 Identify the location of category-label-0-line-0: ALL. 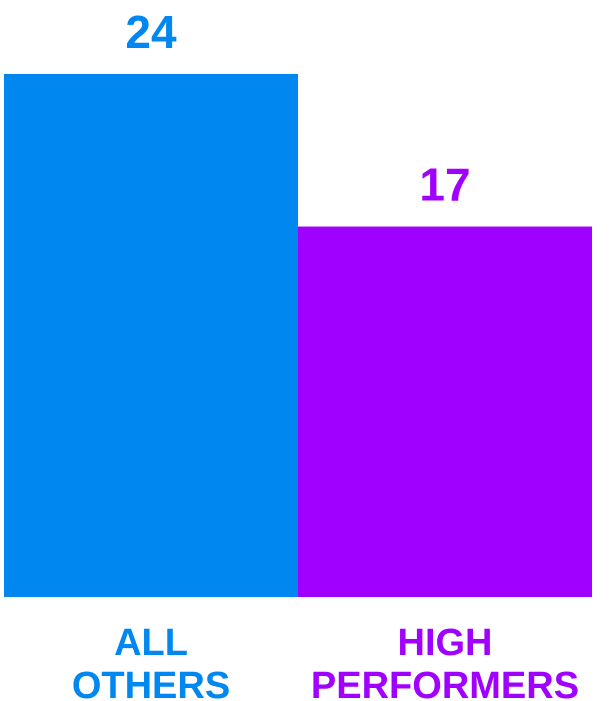
(151, 643).